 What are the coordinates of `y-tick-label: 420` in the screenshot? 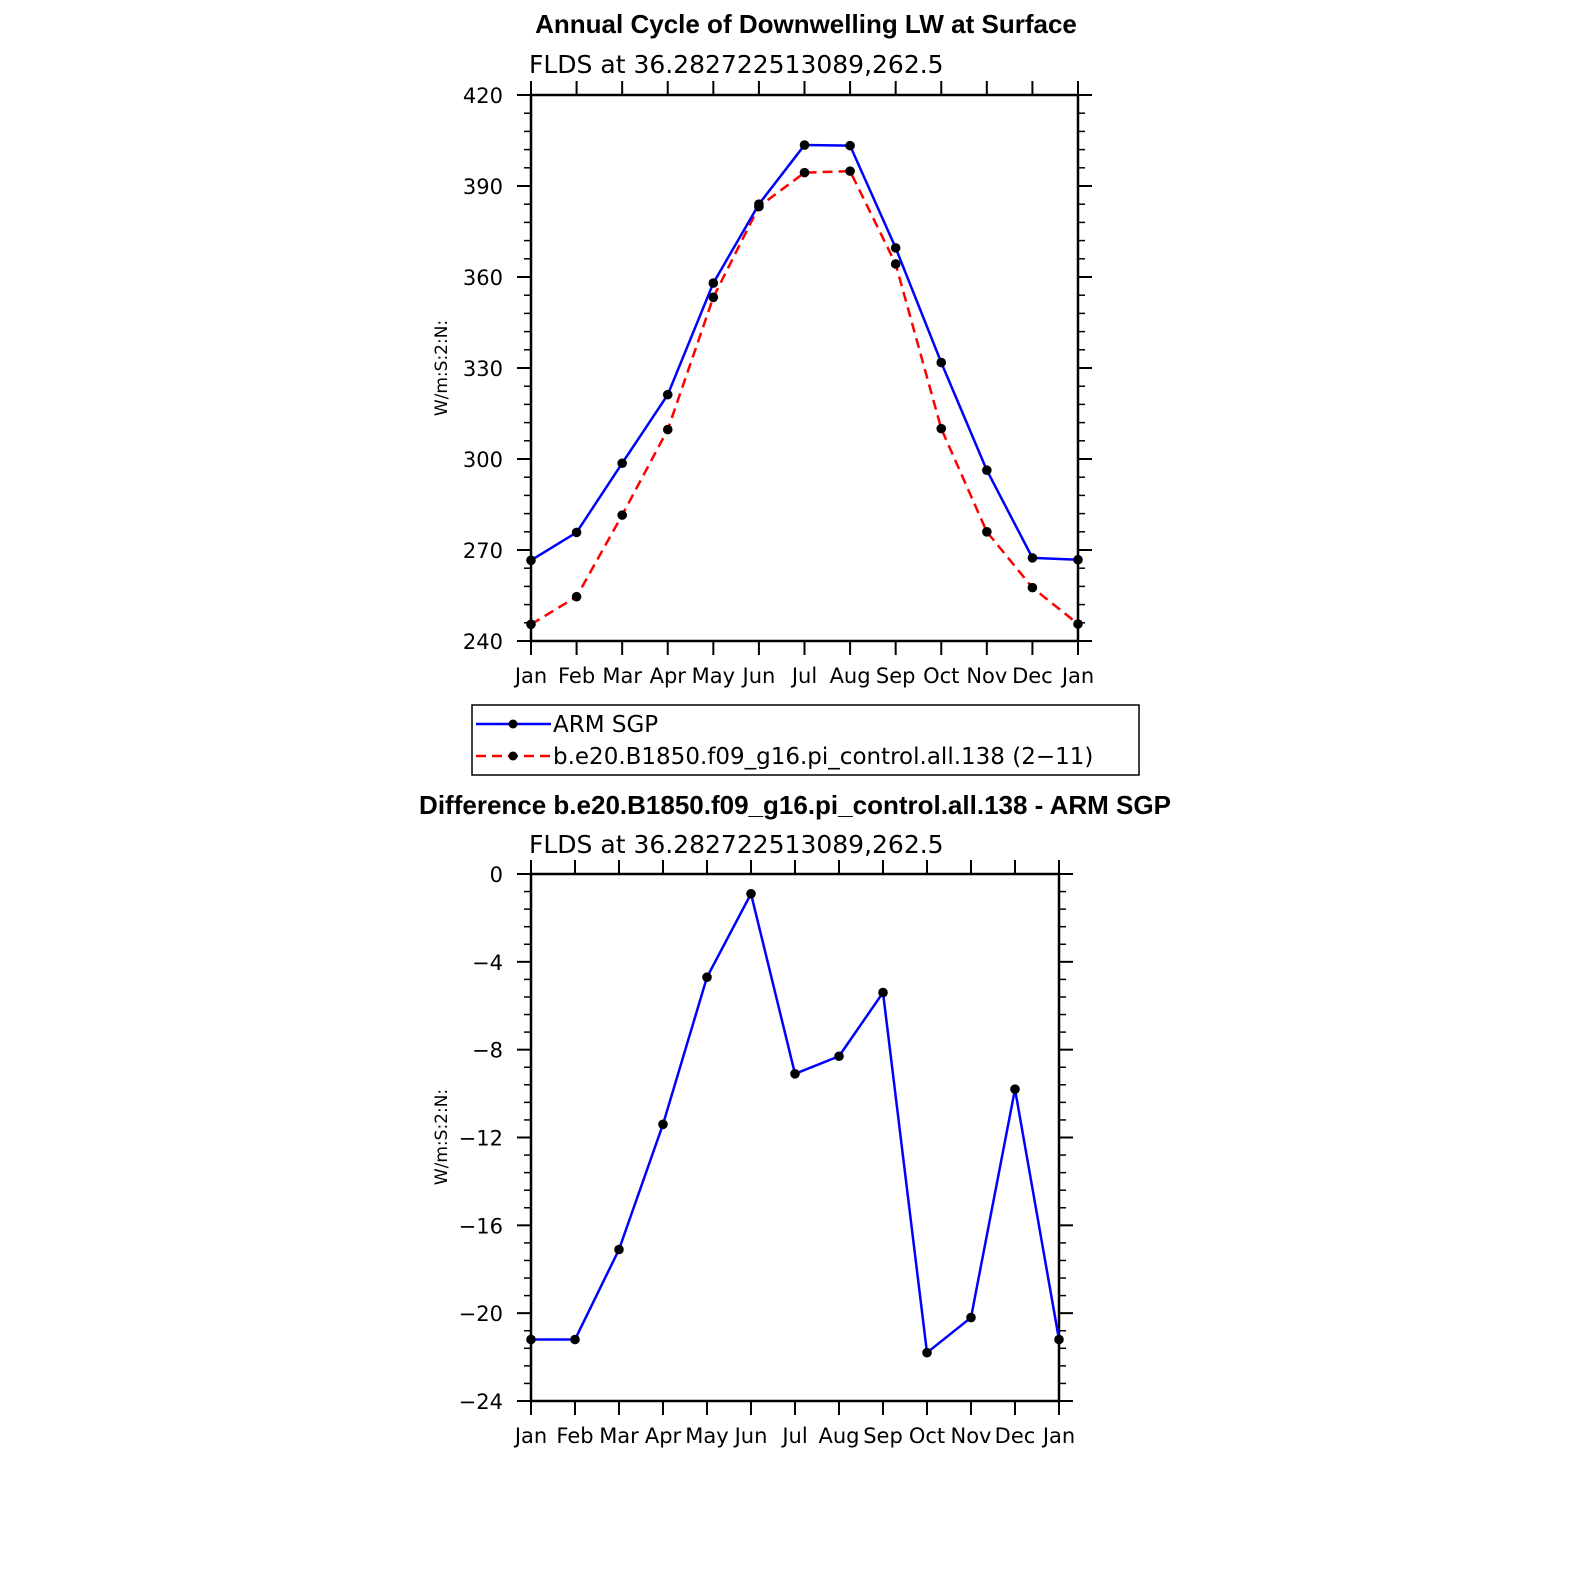 It's located at (483, 96).